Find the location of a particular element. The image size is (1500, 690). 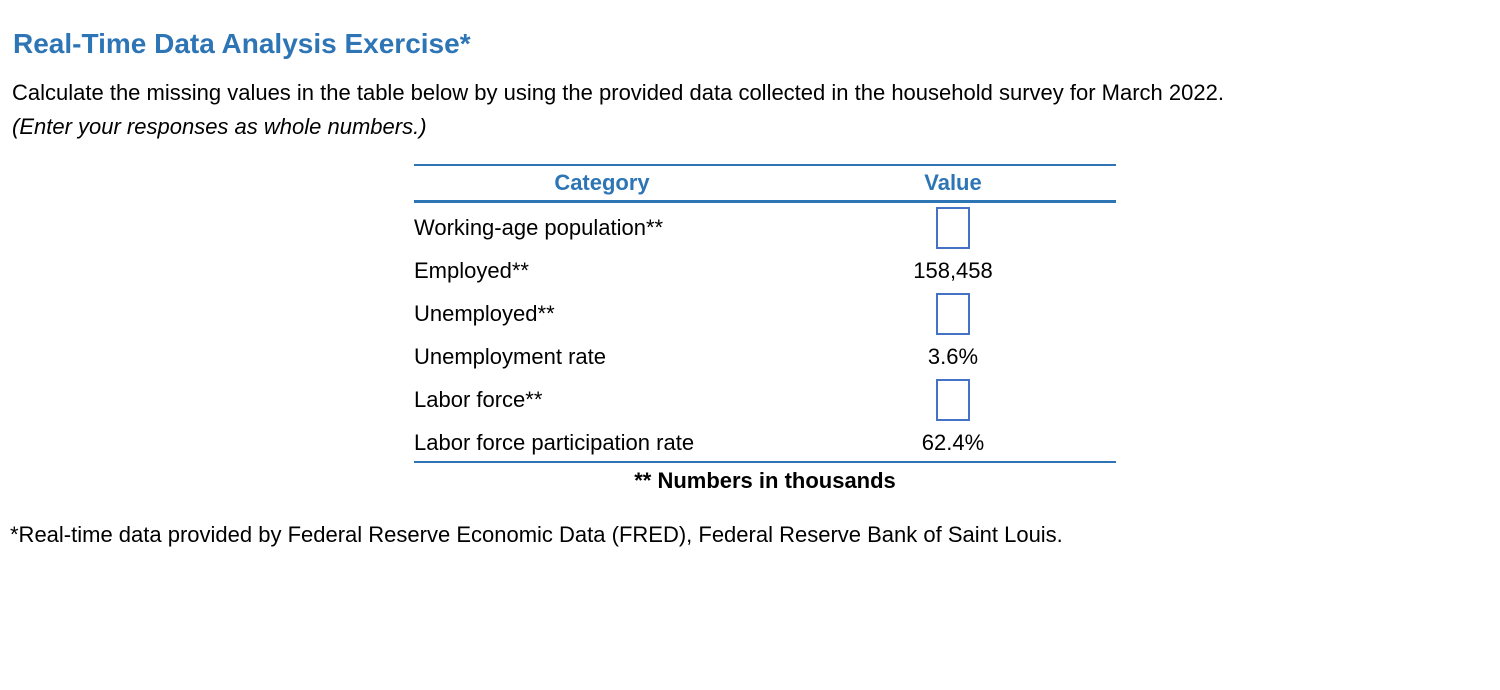

value-input-working-age-population is located at coordinates (953, 228).